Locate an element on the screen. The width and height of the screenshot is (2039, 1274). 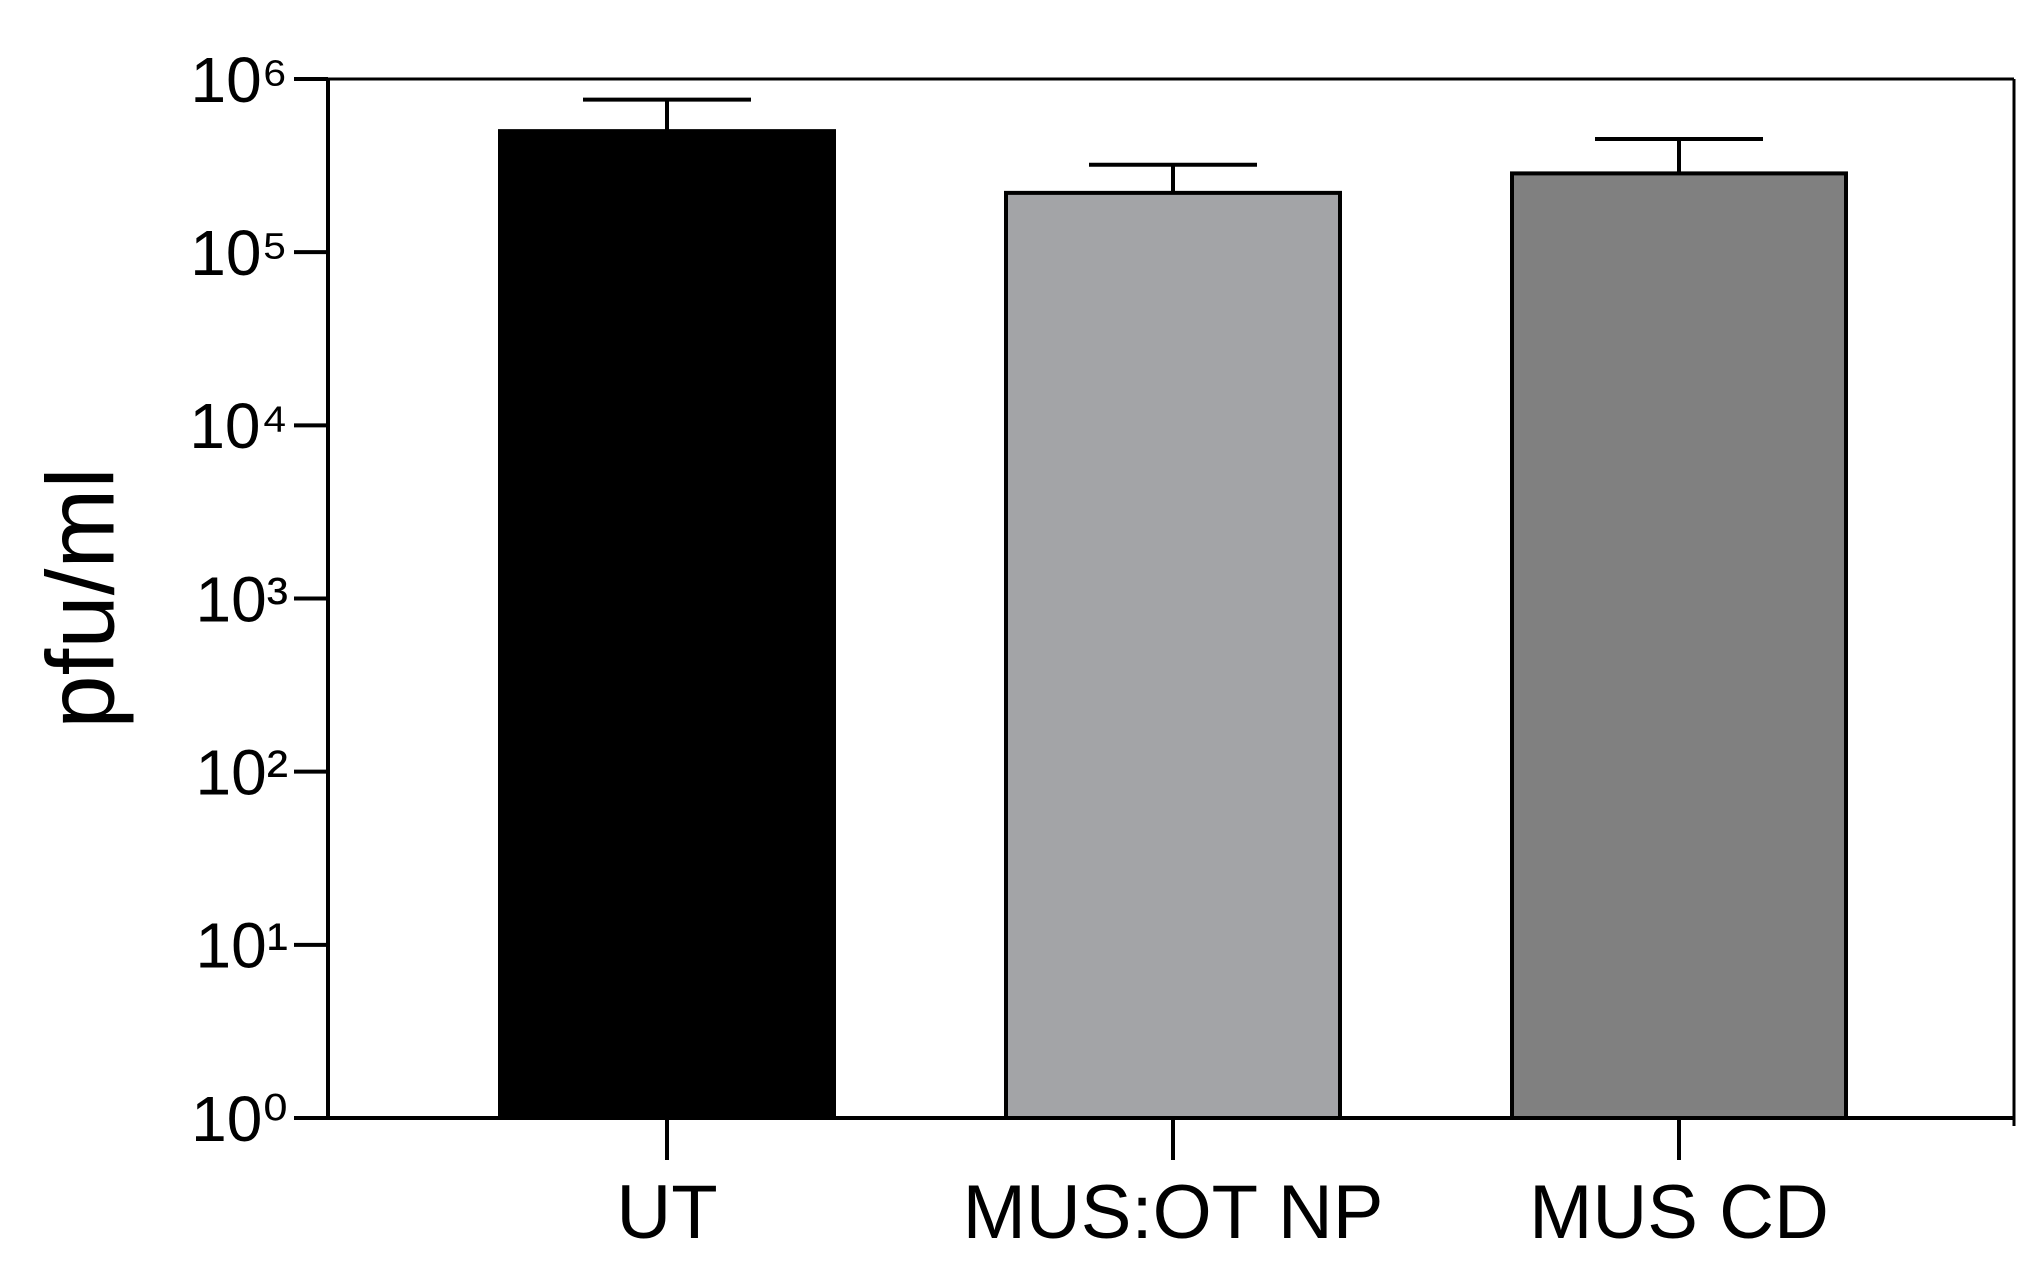
y-tick-label: 10⁴ is located at coordinates (238, 426).